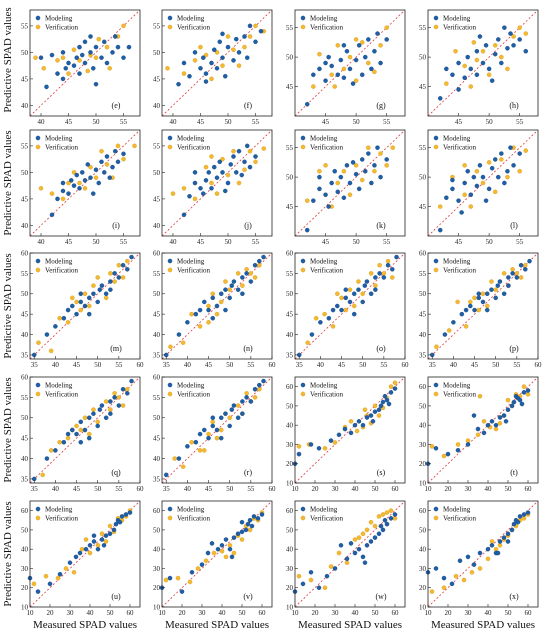  Describe the element at coordinates (116, 472) in the screenshot. I see `panel-letter: (q)` at that location.